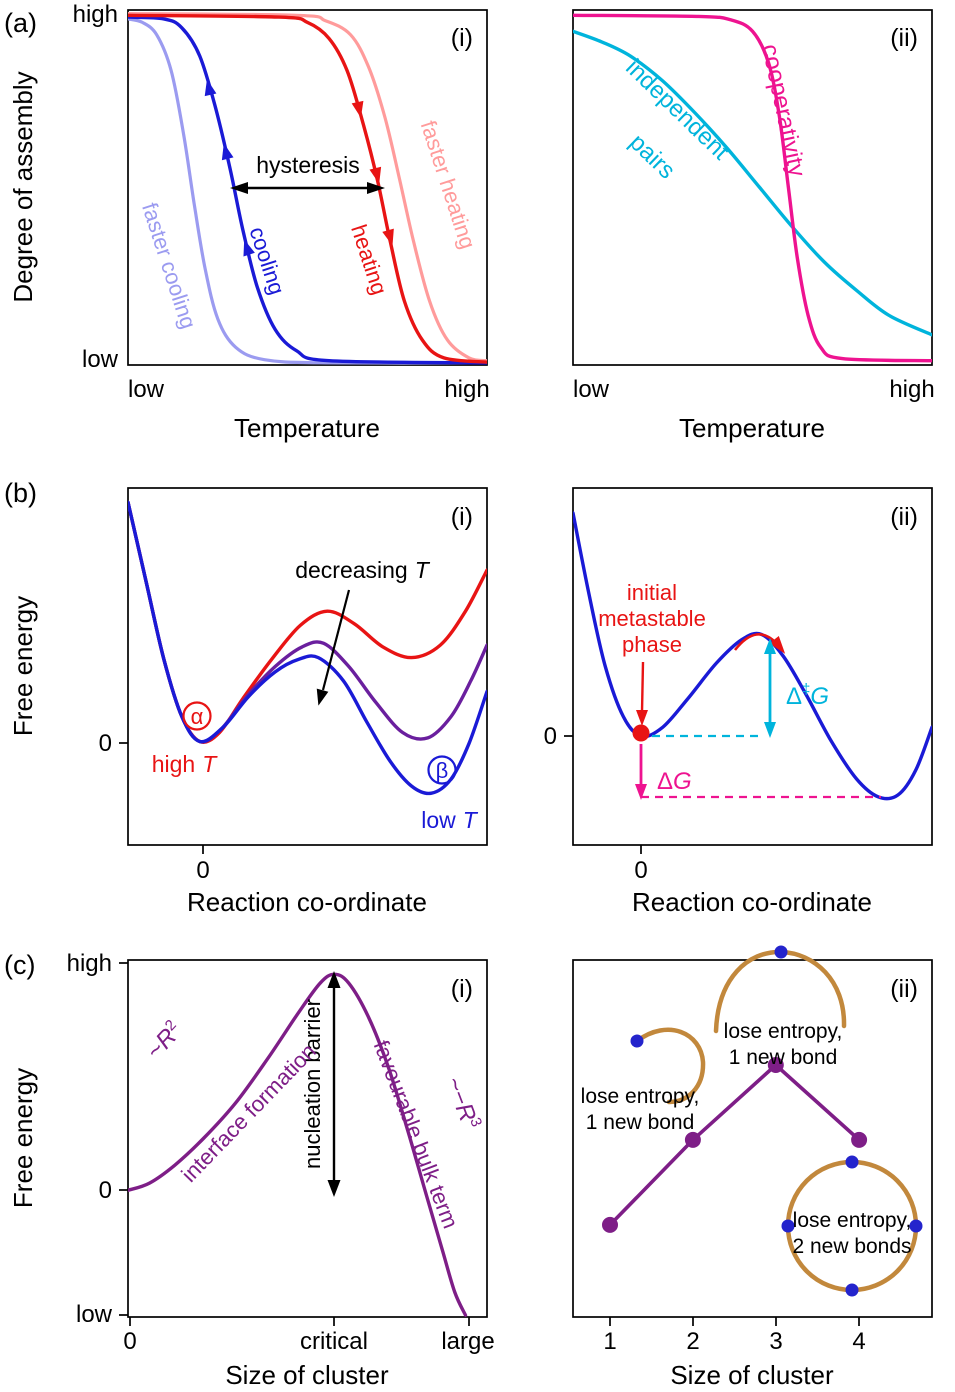 The width and height of the screenshot is (955, 1392). What do you see at coordinates (752, 183) in the screenshot?
I see `series-independent-pairs` at bounding box center [752, 183].